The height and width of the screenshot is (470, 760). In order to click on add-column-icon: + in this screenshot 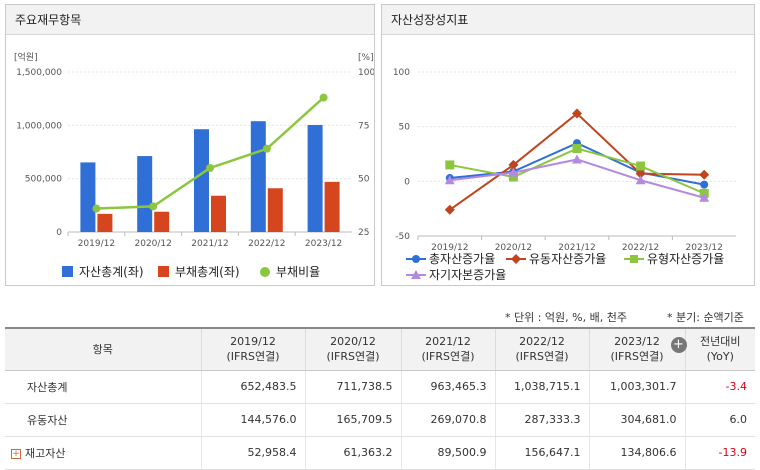, I will do `click(678, 345)`.